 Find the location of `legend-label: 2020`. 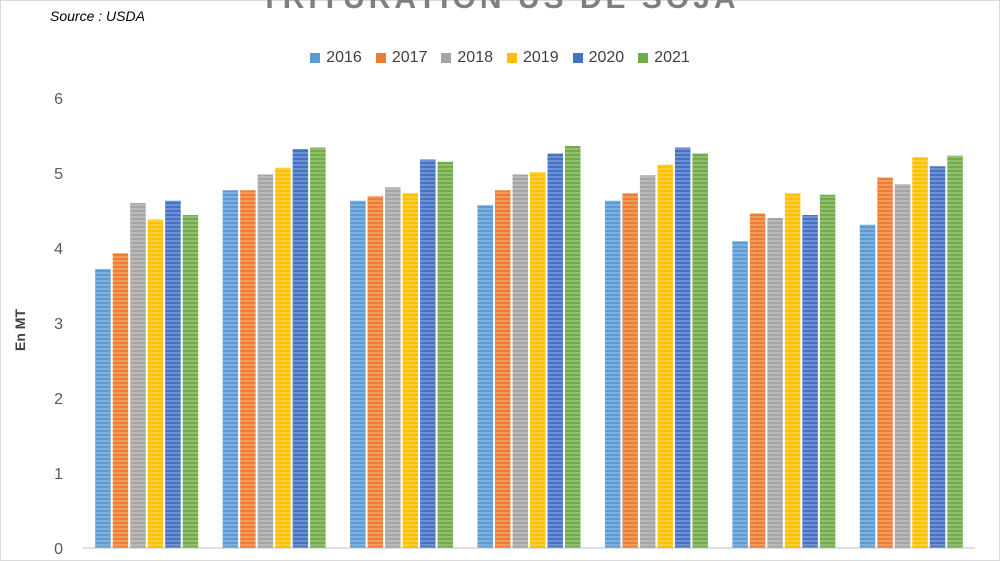

legend-label: 2020 is located at coordinates (606, 57).